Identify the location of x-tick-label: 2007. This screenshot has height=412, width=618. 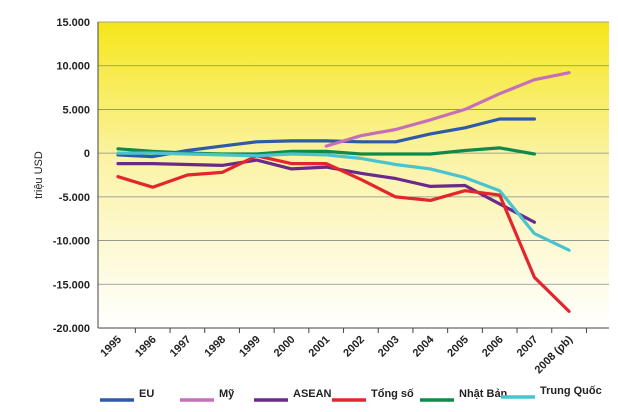
(528, 347).